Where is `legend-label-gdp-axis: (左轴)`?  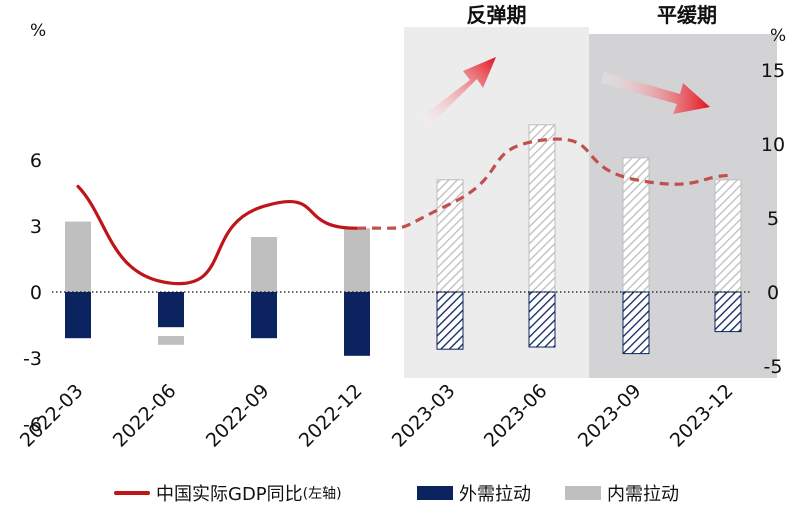
legend-label-gdp-axis: (左轴) is located at coordinates (322, 494).